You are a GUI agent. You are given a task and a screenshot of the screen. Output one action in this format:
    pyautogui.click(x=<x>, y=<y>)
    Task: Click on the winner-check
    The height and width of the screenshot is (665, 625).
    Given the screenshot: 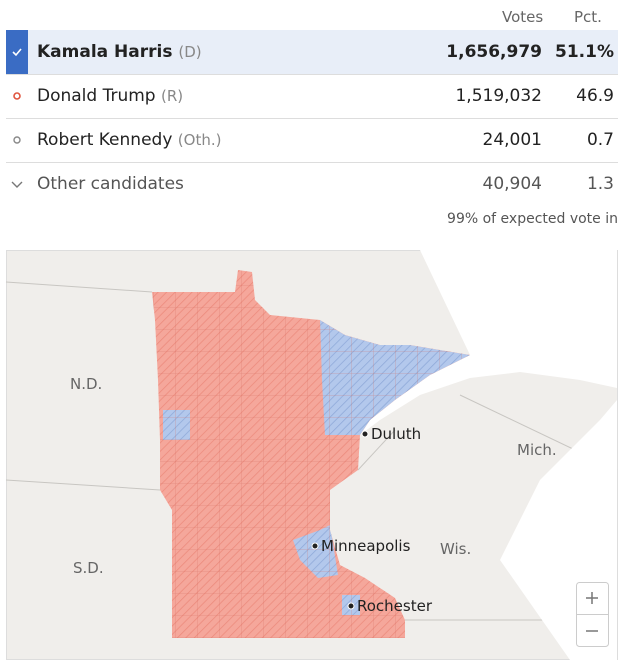 What is the action you would take?
    pyautogui.click(x=17, y=52)
    